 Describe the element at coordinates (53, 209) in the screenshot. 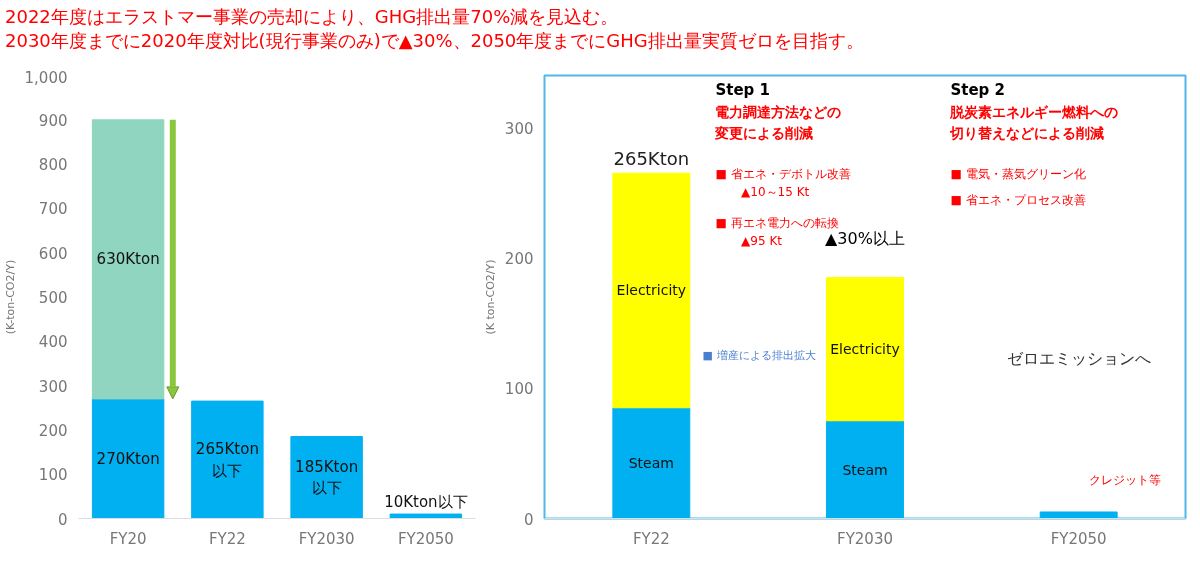

I see `y-tick-label: 700` at that location.